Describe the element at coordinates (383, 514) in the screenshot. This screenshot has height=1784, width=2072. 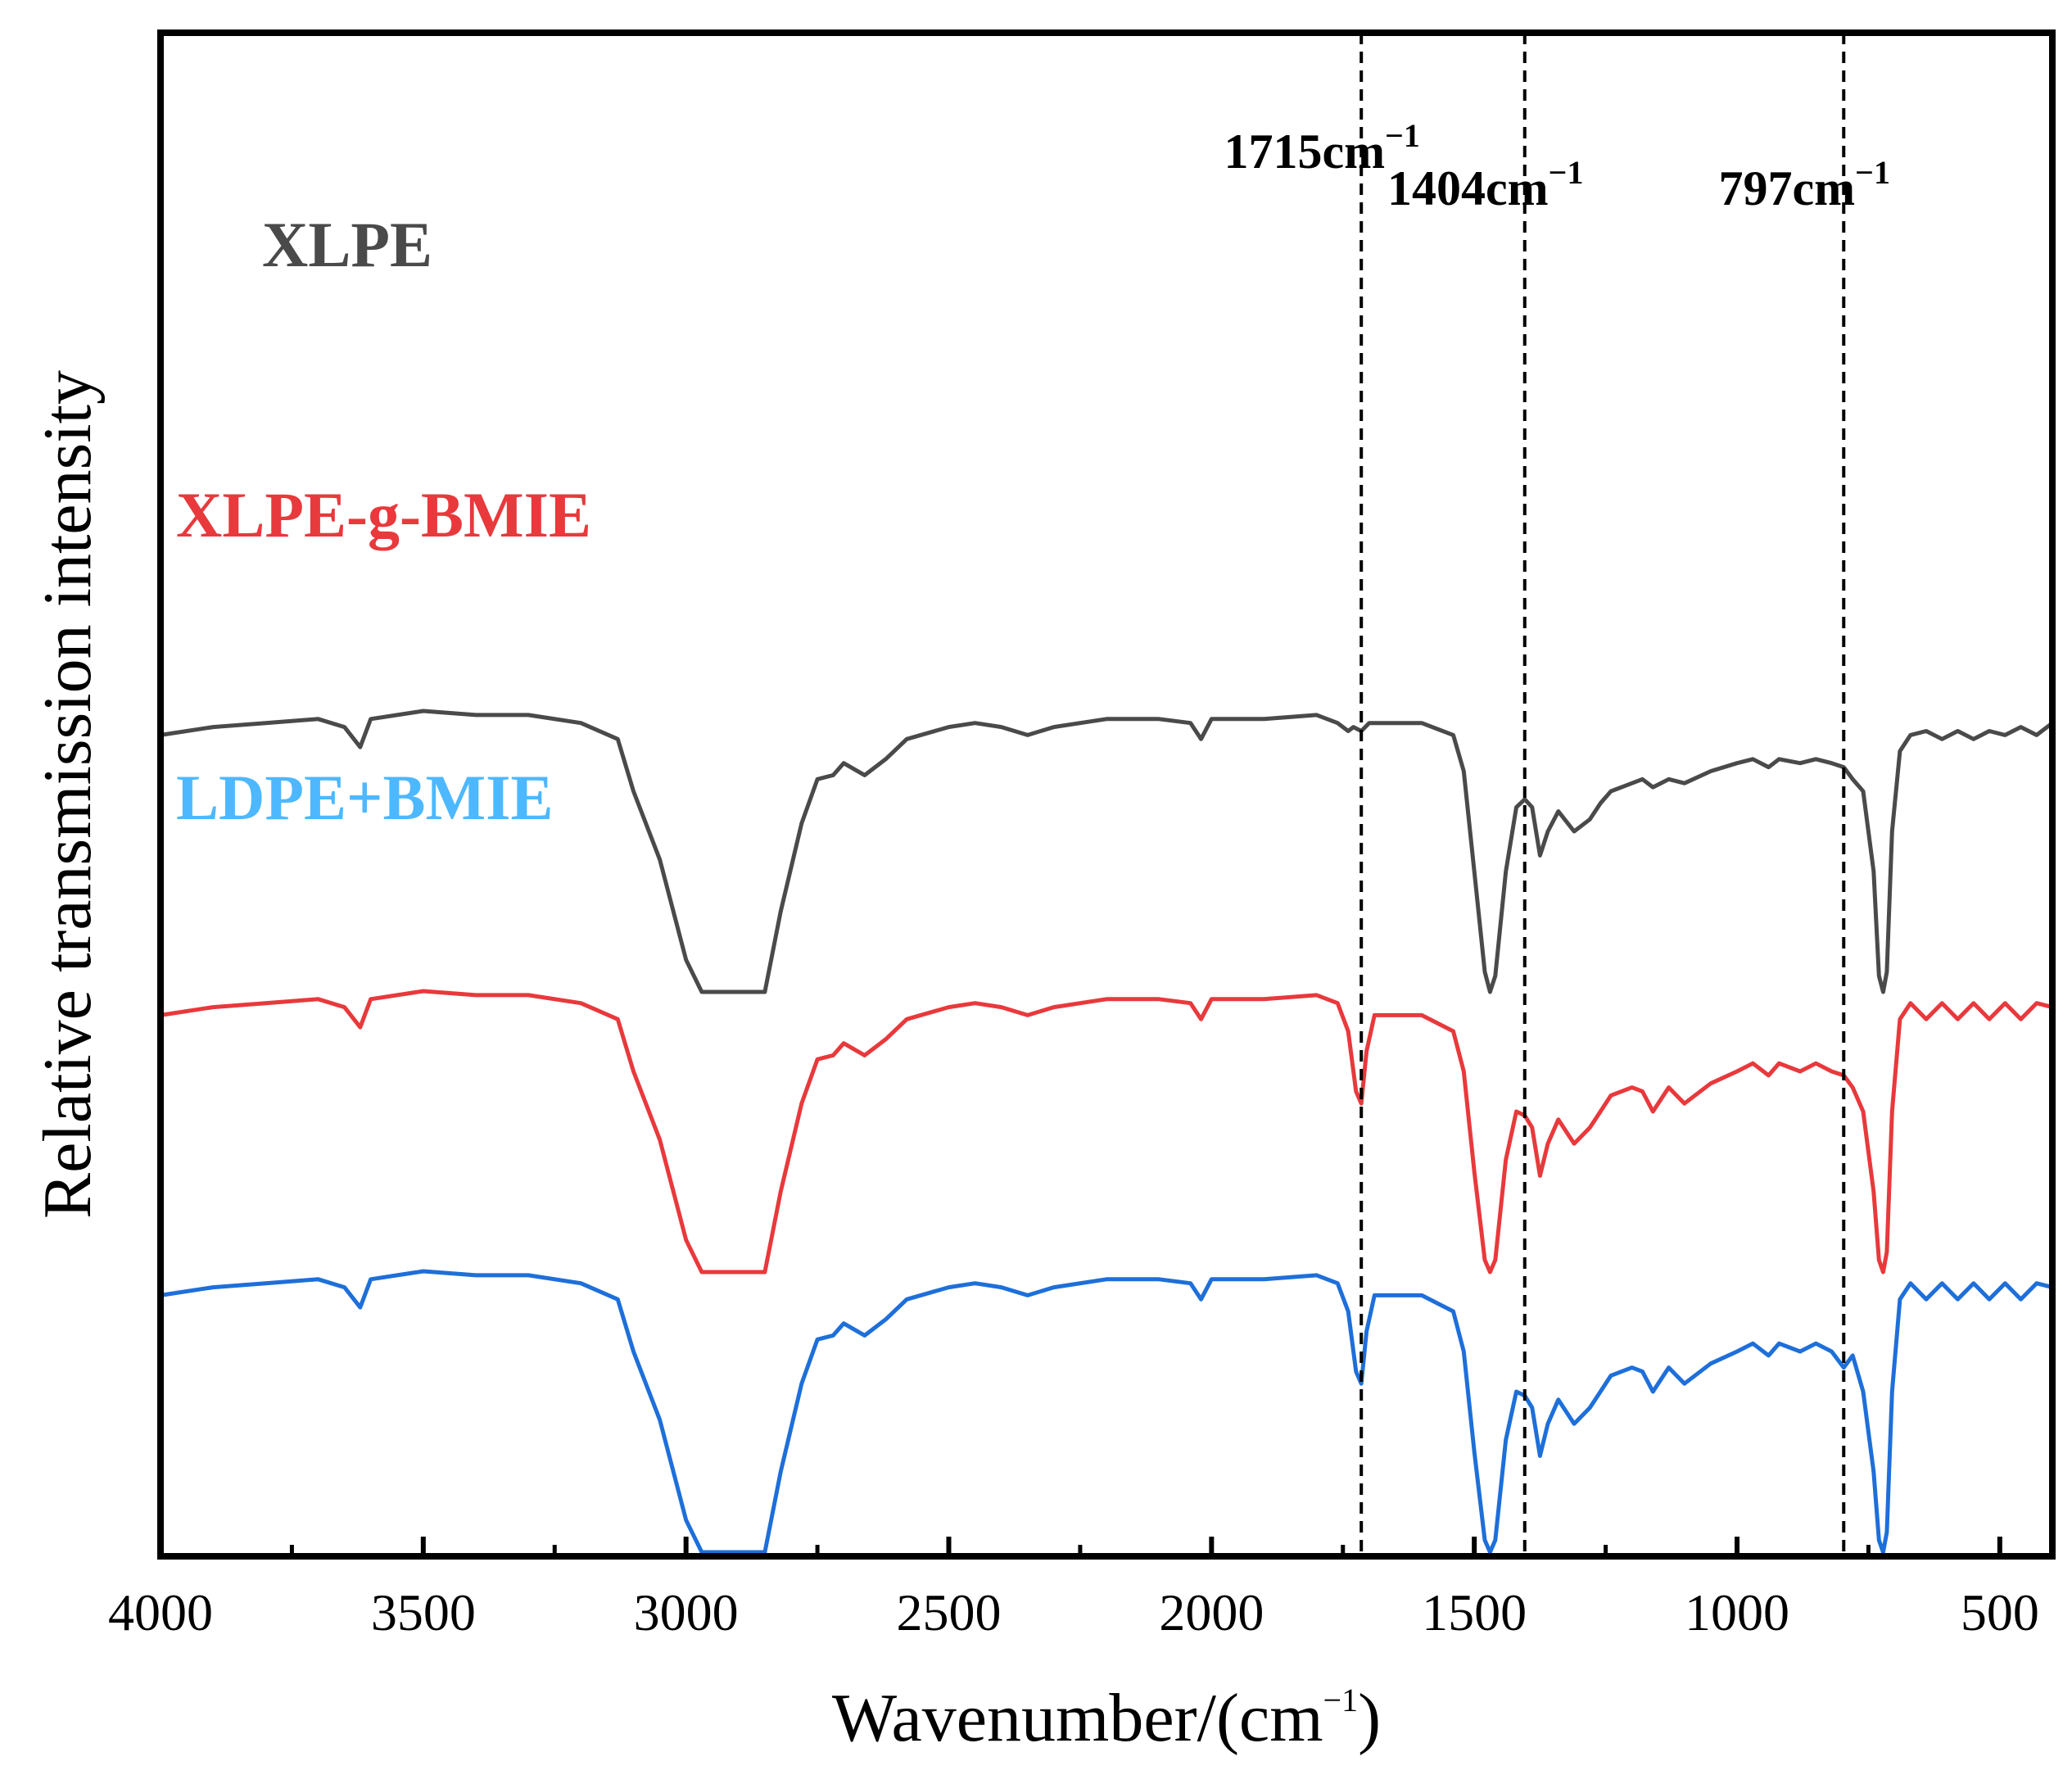
I see `legend-label: XLPE-g-BMIE` at that location.